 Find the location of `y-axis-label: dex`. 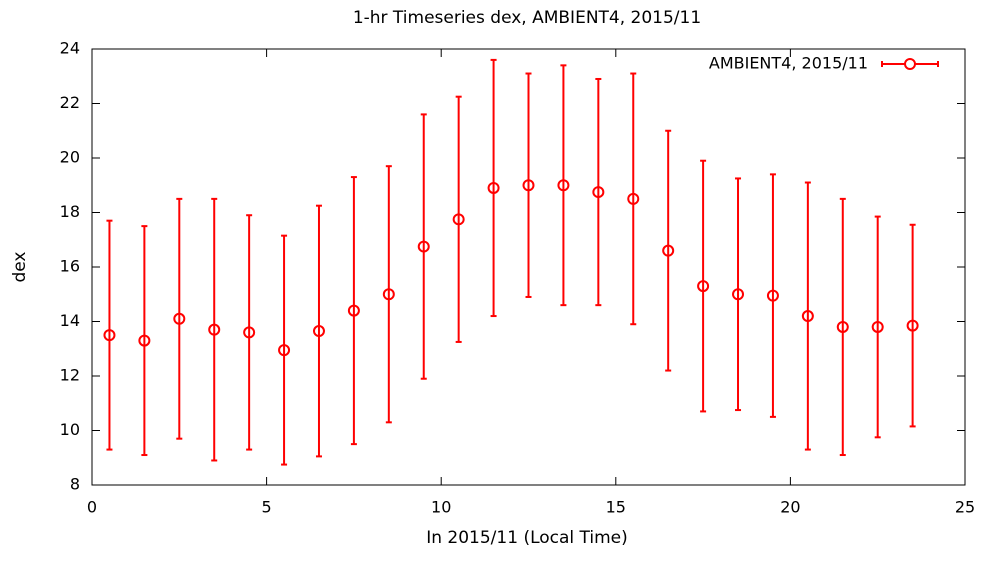

y-axis-label: dex is located at coordinates (20, 266).